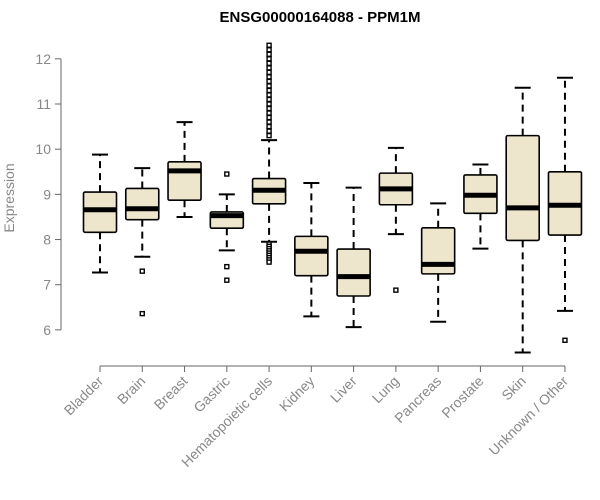 This screenshot has width=600, height=500. I want to click on y-tick-label: 7, so click(47, 285).